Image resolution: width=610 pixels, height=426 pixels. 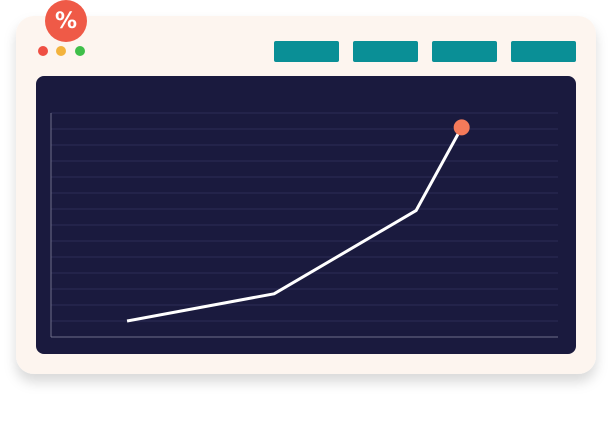 What do you see at coordinates (61, 51) in the screenshot?
I see `minimize-dot` at bounding box center [61, 51].